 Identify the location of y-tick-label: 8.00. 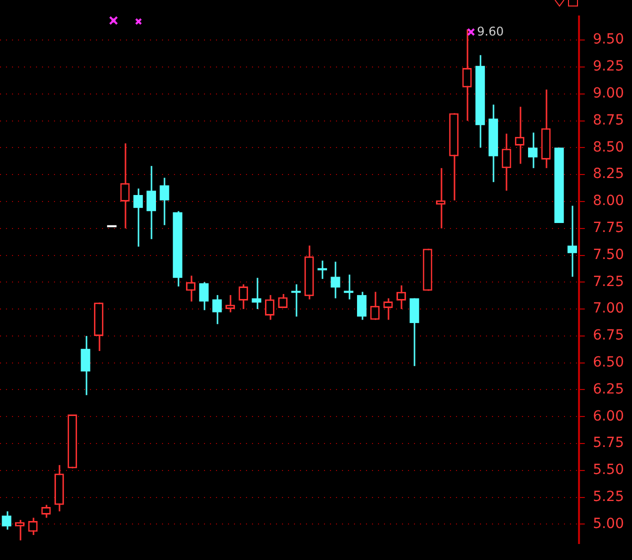
(608, 201).